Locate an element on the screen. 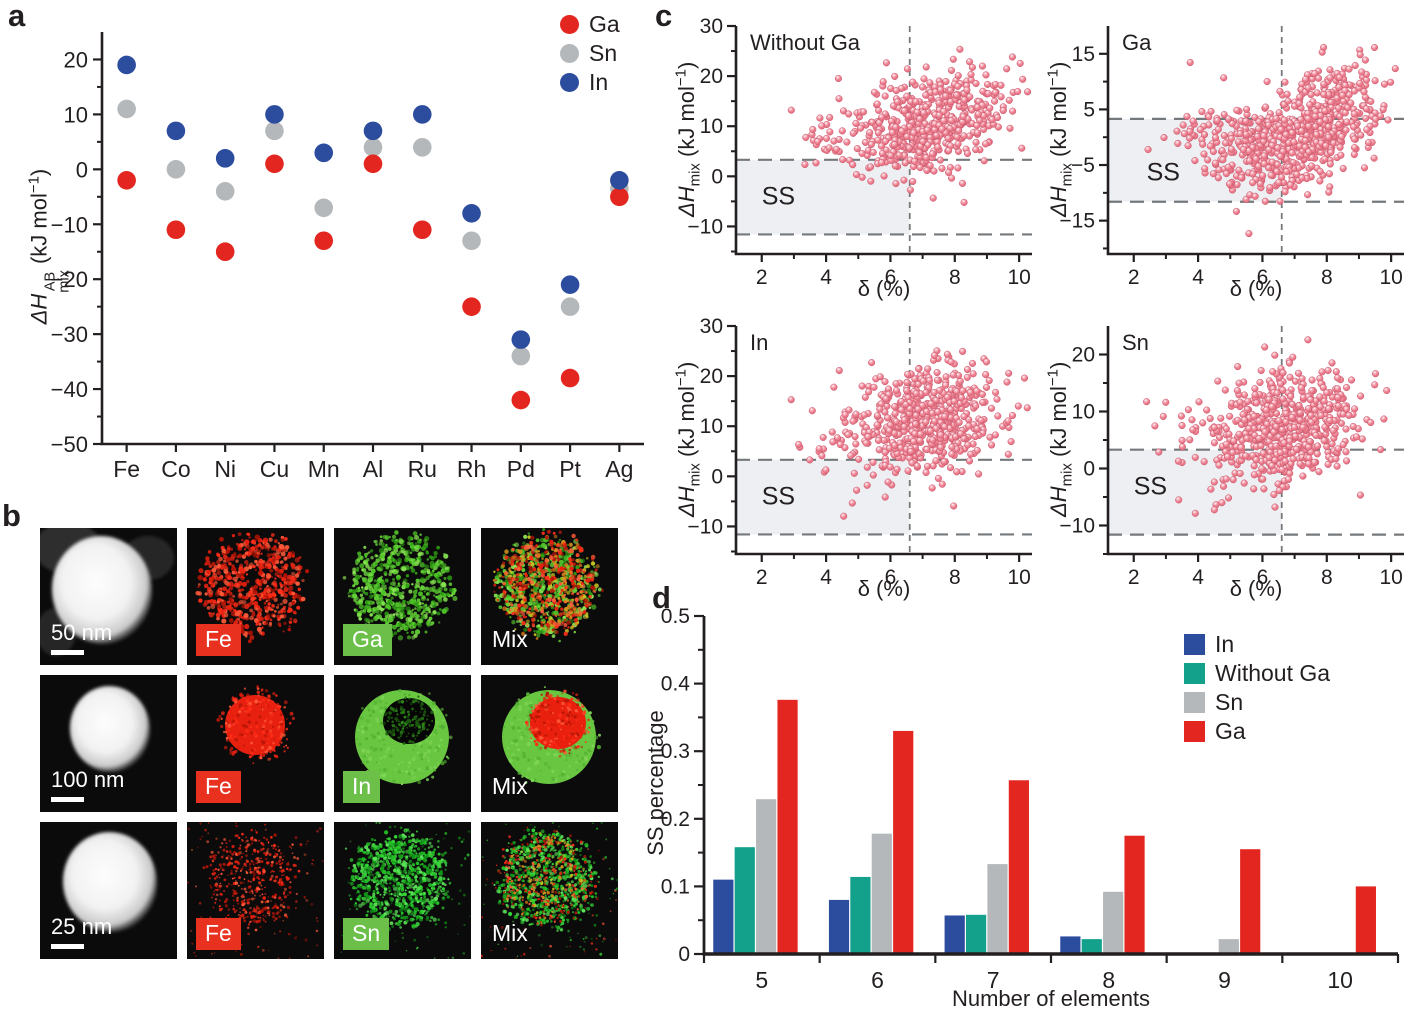  stem-image: 100 nm is located at coordinates (108, 743).